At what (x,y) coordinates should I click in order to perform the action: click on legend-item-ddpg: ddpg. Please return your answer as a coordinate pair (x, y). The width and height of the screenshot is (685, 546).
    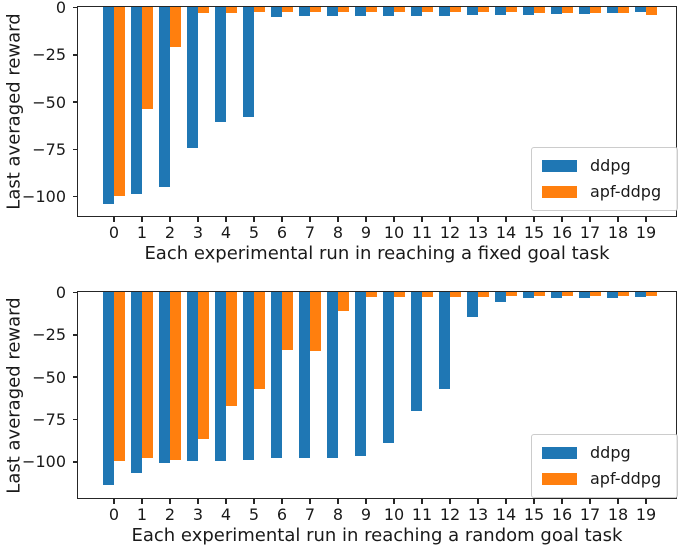
    Looking at the image, I should click on (609, 166).